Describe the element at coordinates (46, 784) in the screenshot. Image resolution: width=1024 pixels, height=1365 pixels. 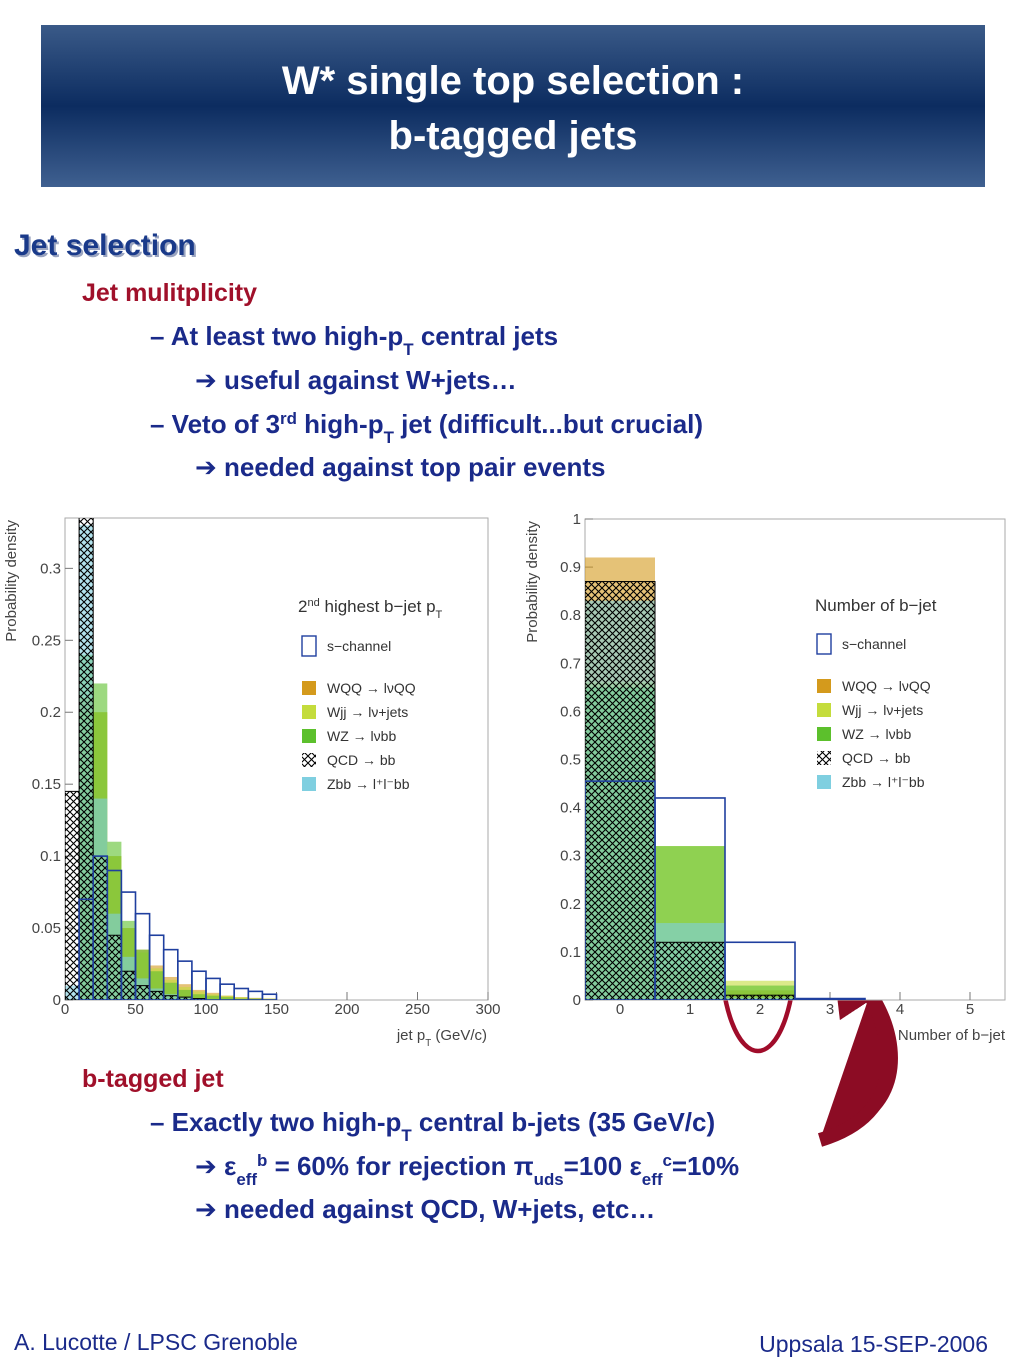
I see `y-tick-label: 0.15` at that location.